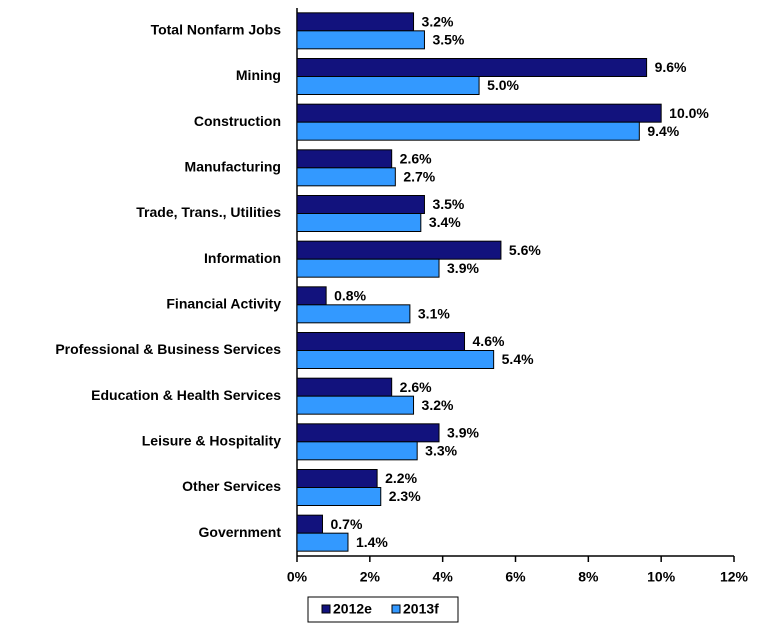  What do you see at coordinates (671, 67) in the screenshot?
I see `value-label: 9.6%` at bounding box center [671, 67].